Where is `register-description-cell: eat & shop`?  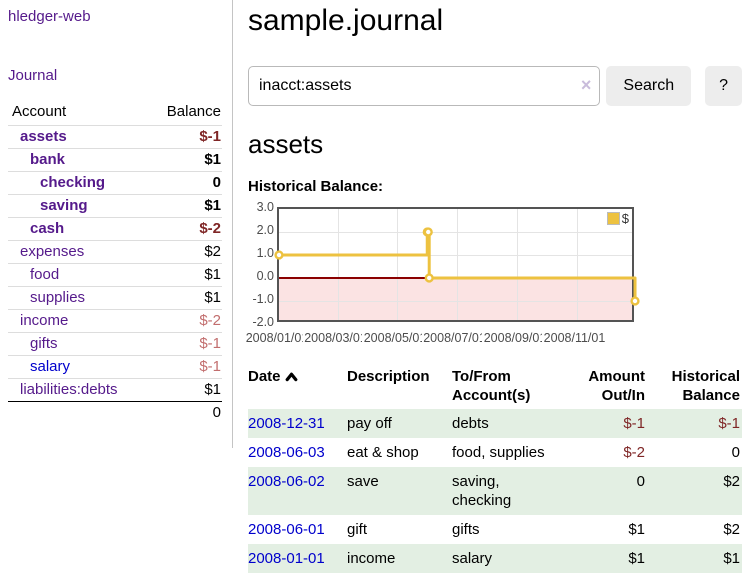
register-description-cell: eat & shop is located at coordinates (383, 452).